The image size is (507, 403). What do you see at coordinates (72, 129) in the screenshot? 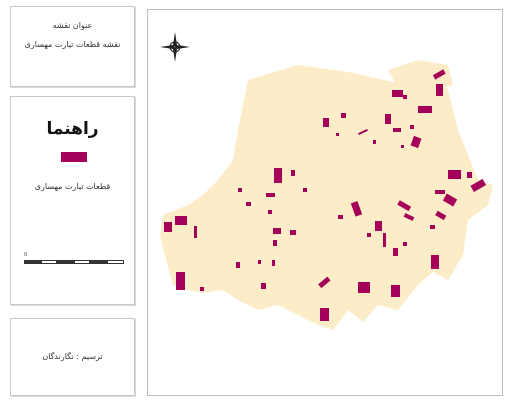
I see `legend-heading: راهنما` at bounding box center [72, 129].